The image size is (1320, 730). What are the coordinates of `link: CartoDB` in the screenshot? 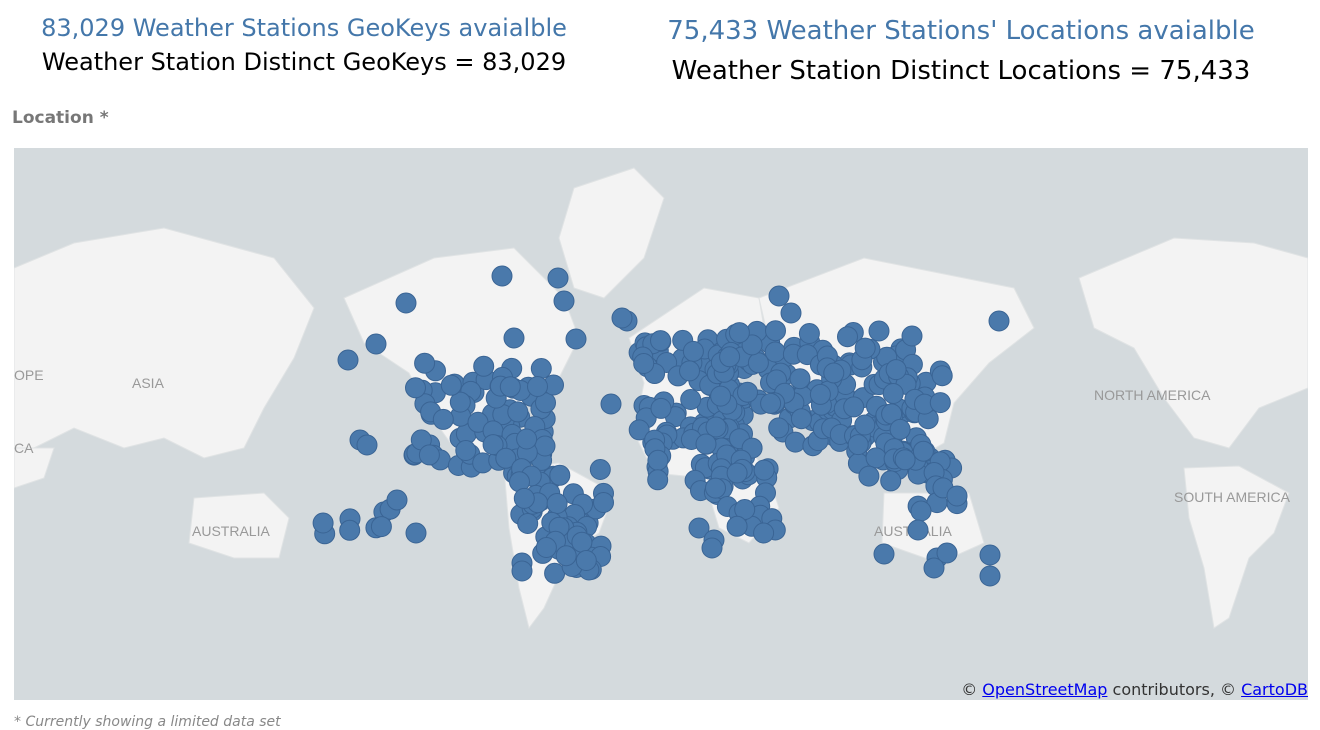 It's located at (1274, 689).